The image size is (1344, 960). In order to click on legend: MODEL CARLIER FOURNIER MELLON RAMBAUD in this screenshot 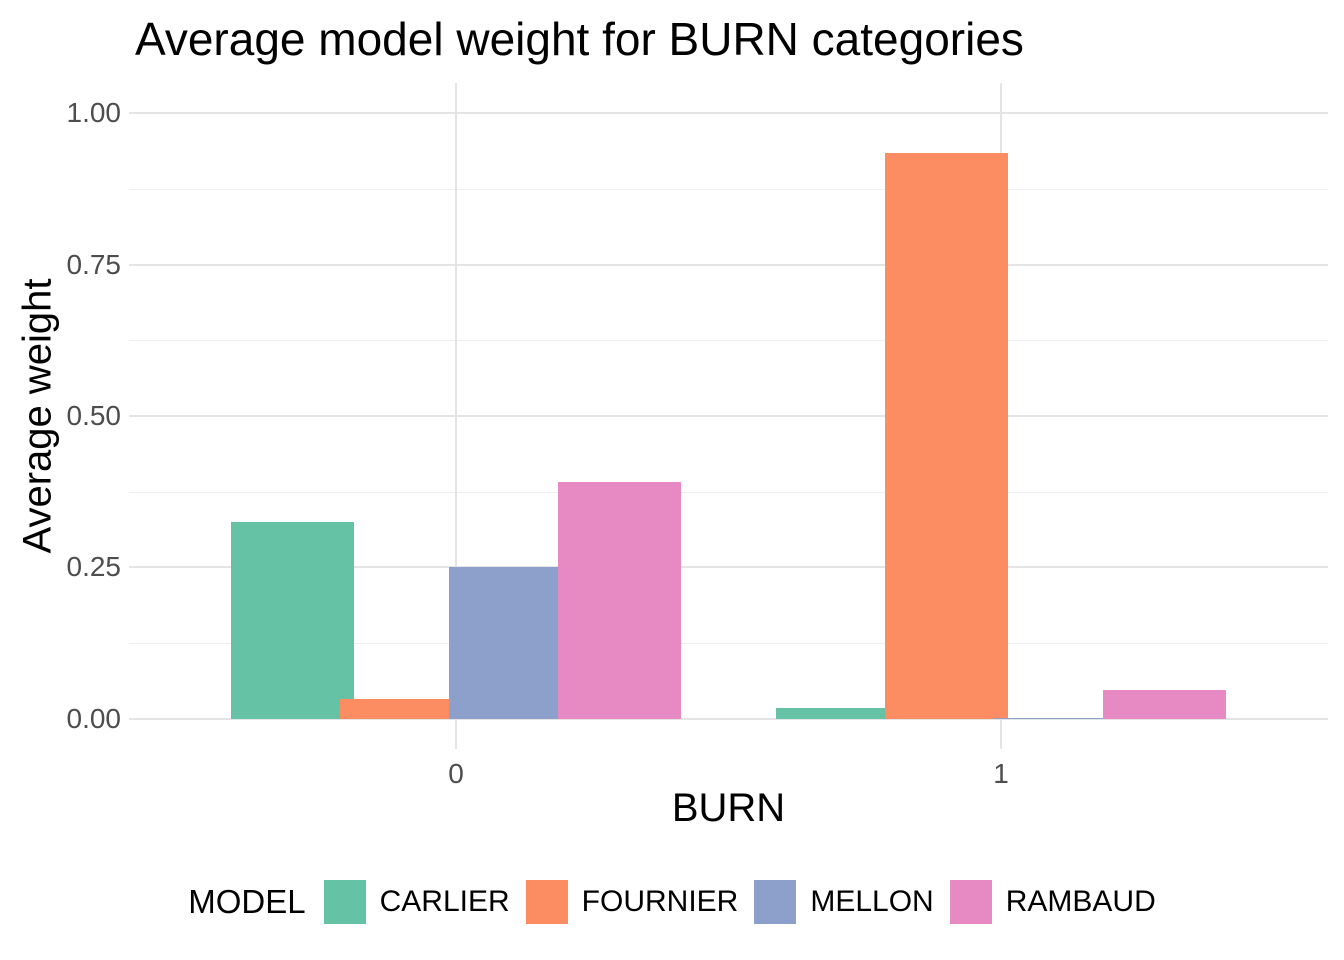, I will do `click(672, 902)`.